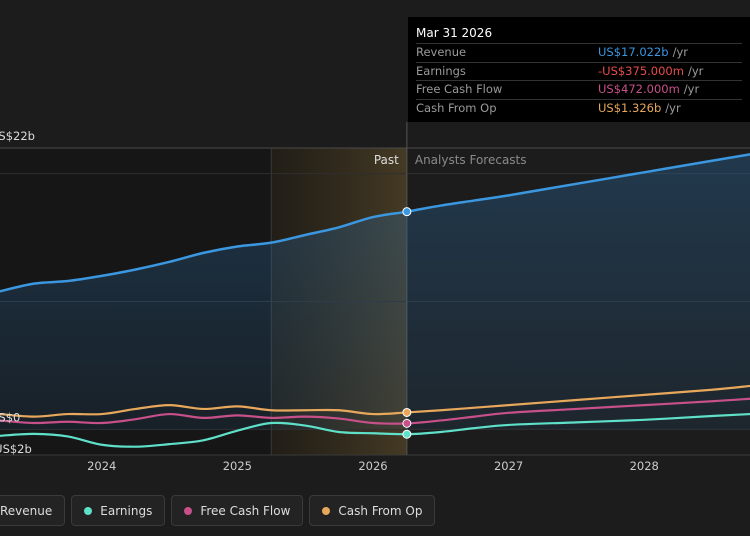 The image size is (750, 536). I want to click on x-tick-label: 2028, so click(644, 466).